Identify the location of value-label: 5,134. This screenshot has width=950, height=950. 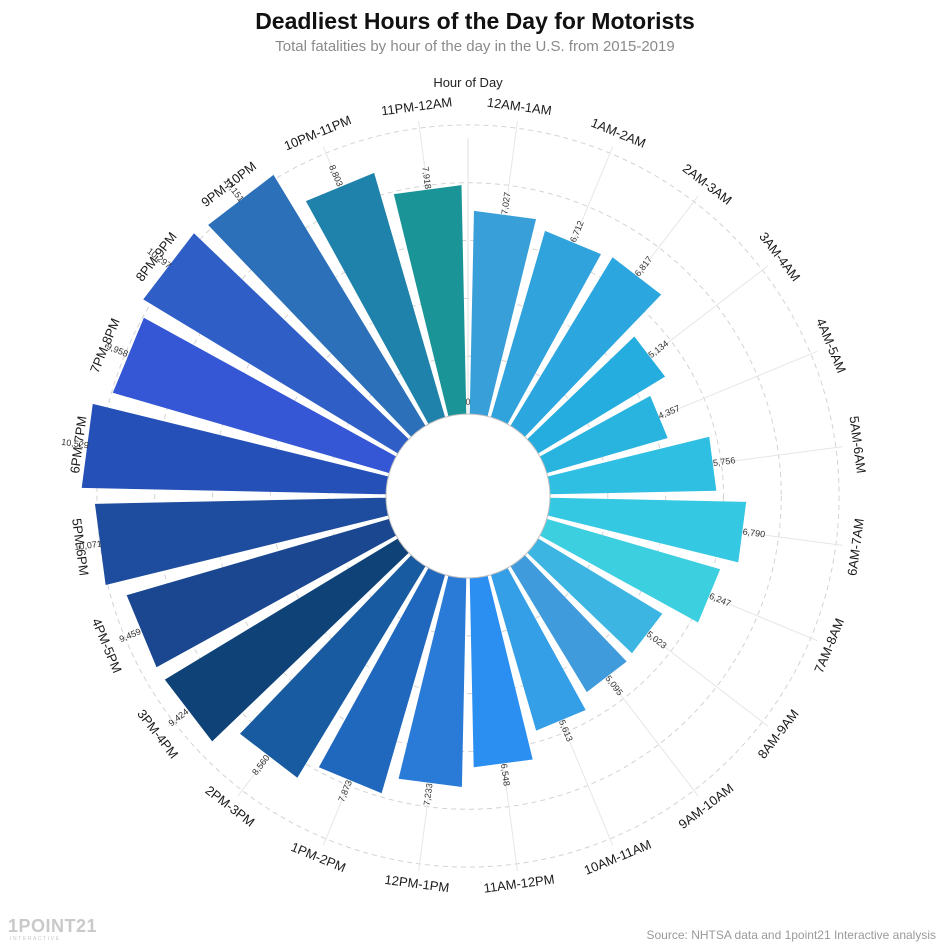
(658, 349).